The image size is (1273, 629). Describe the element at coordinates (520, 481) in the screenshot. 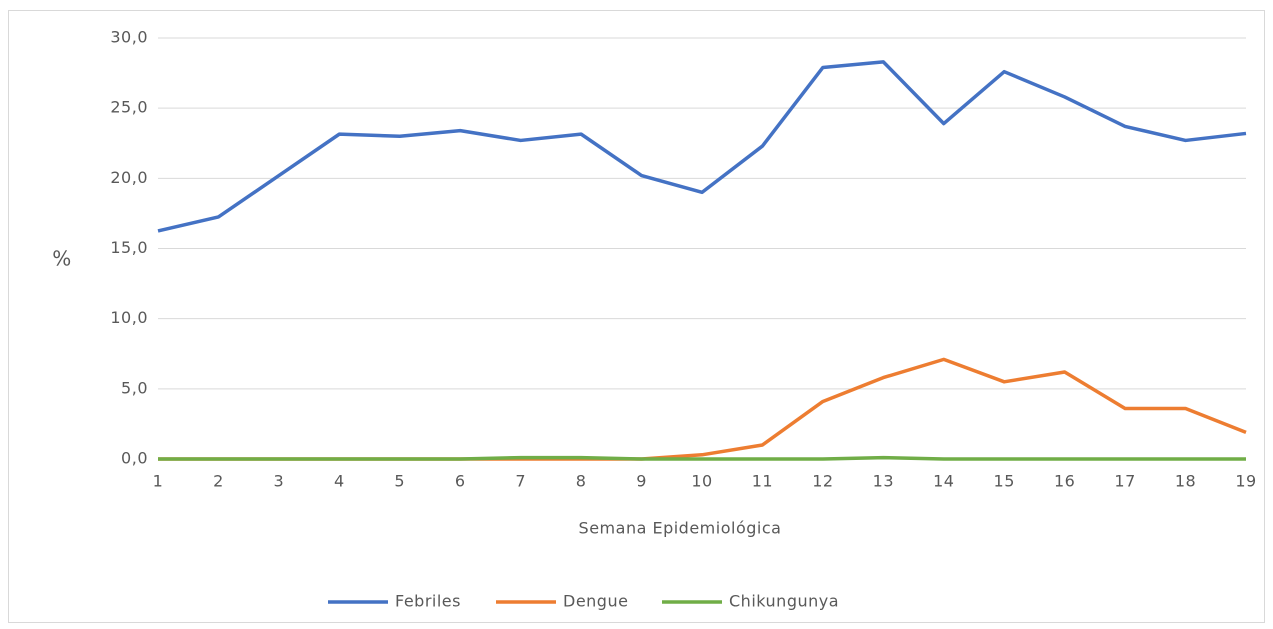

I see `x-tick-label: 7` at that location.